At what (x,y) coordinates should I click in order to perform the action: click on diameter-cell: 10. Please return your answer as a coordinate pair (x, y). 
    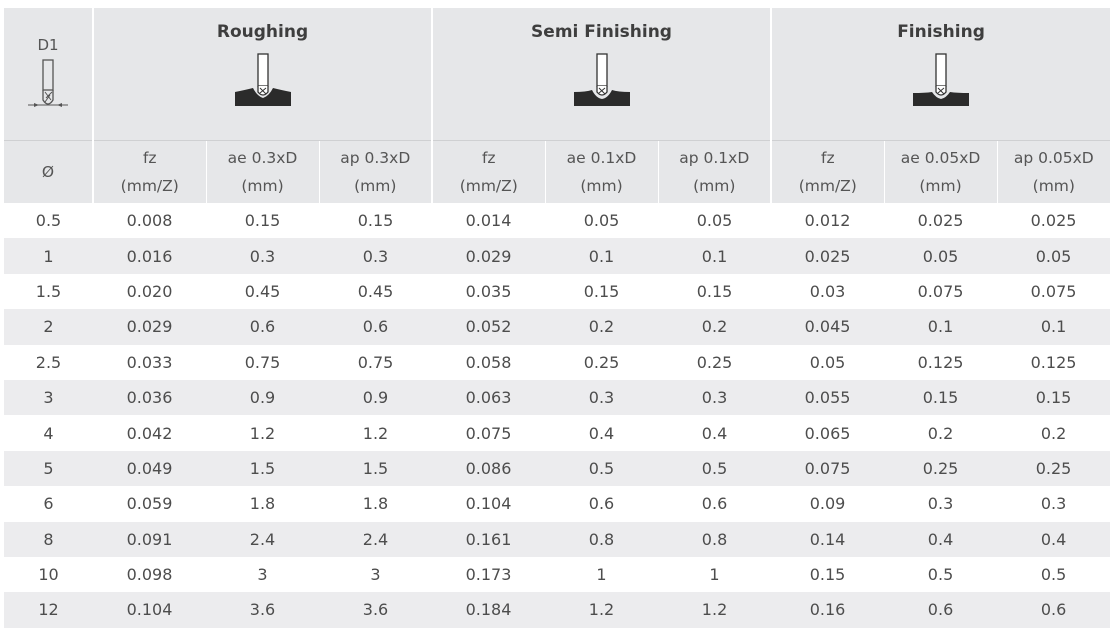
    Looking at the image, I should click on (48, 574).